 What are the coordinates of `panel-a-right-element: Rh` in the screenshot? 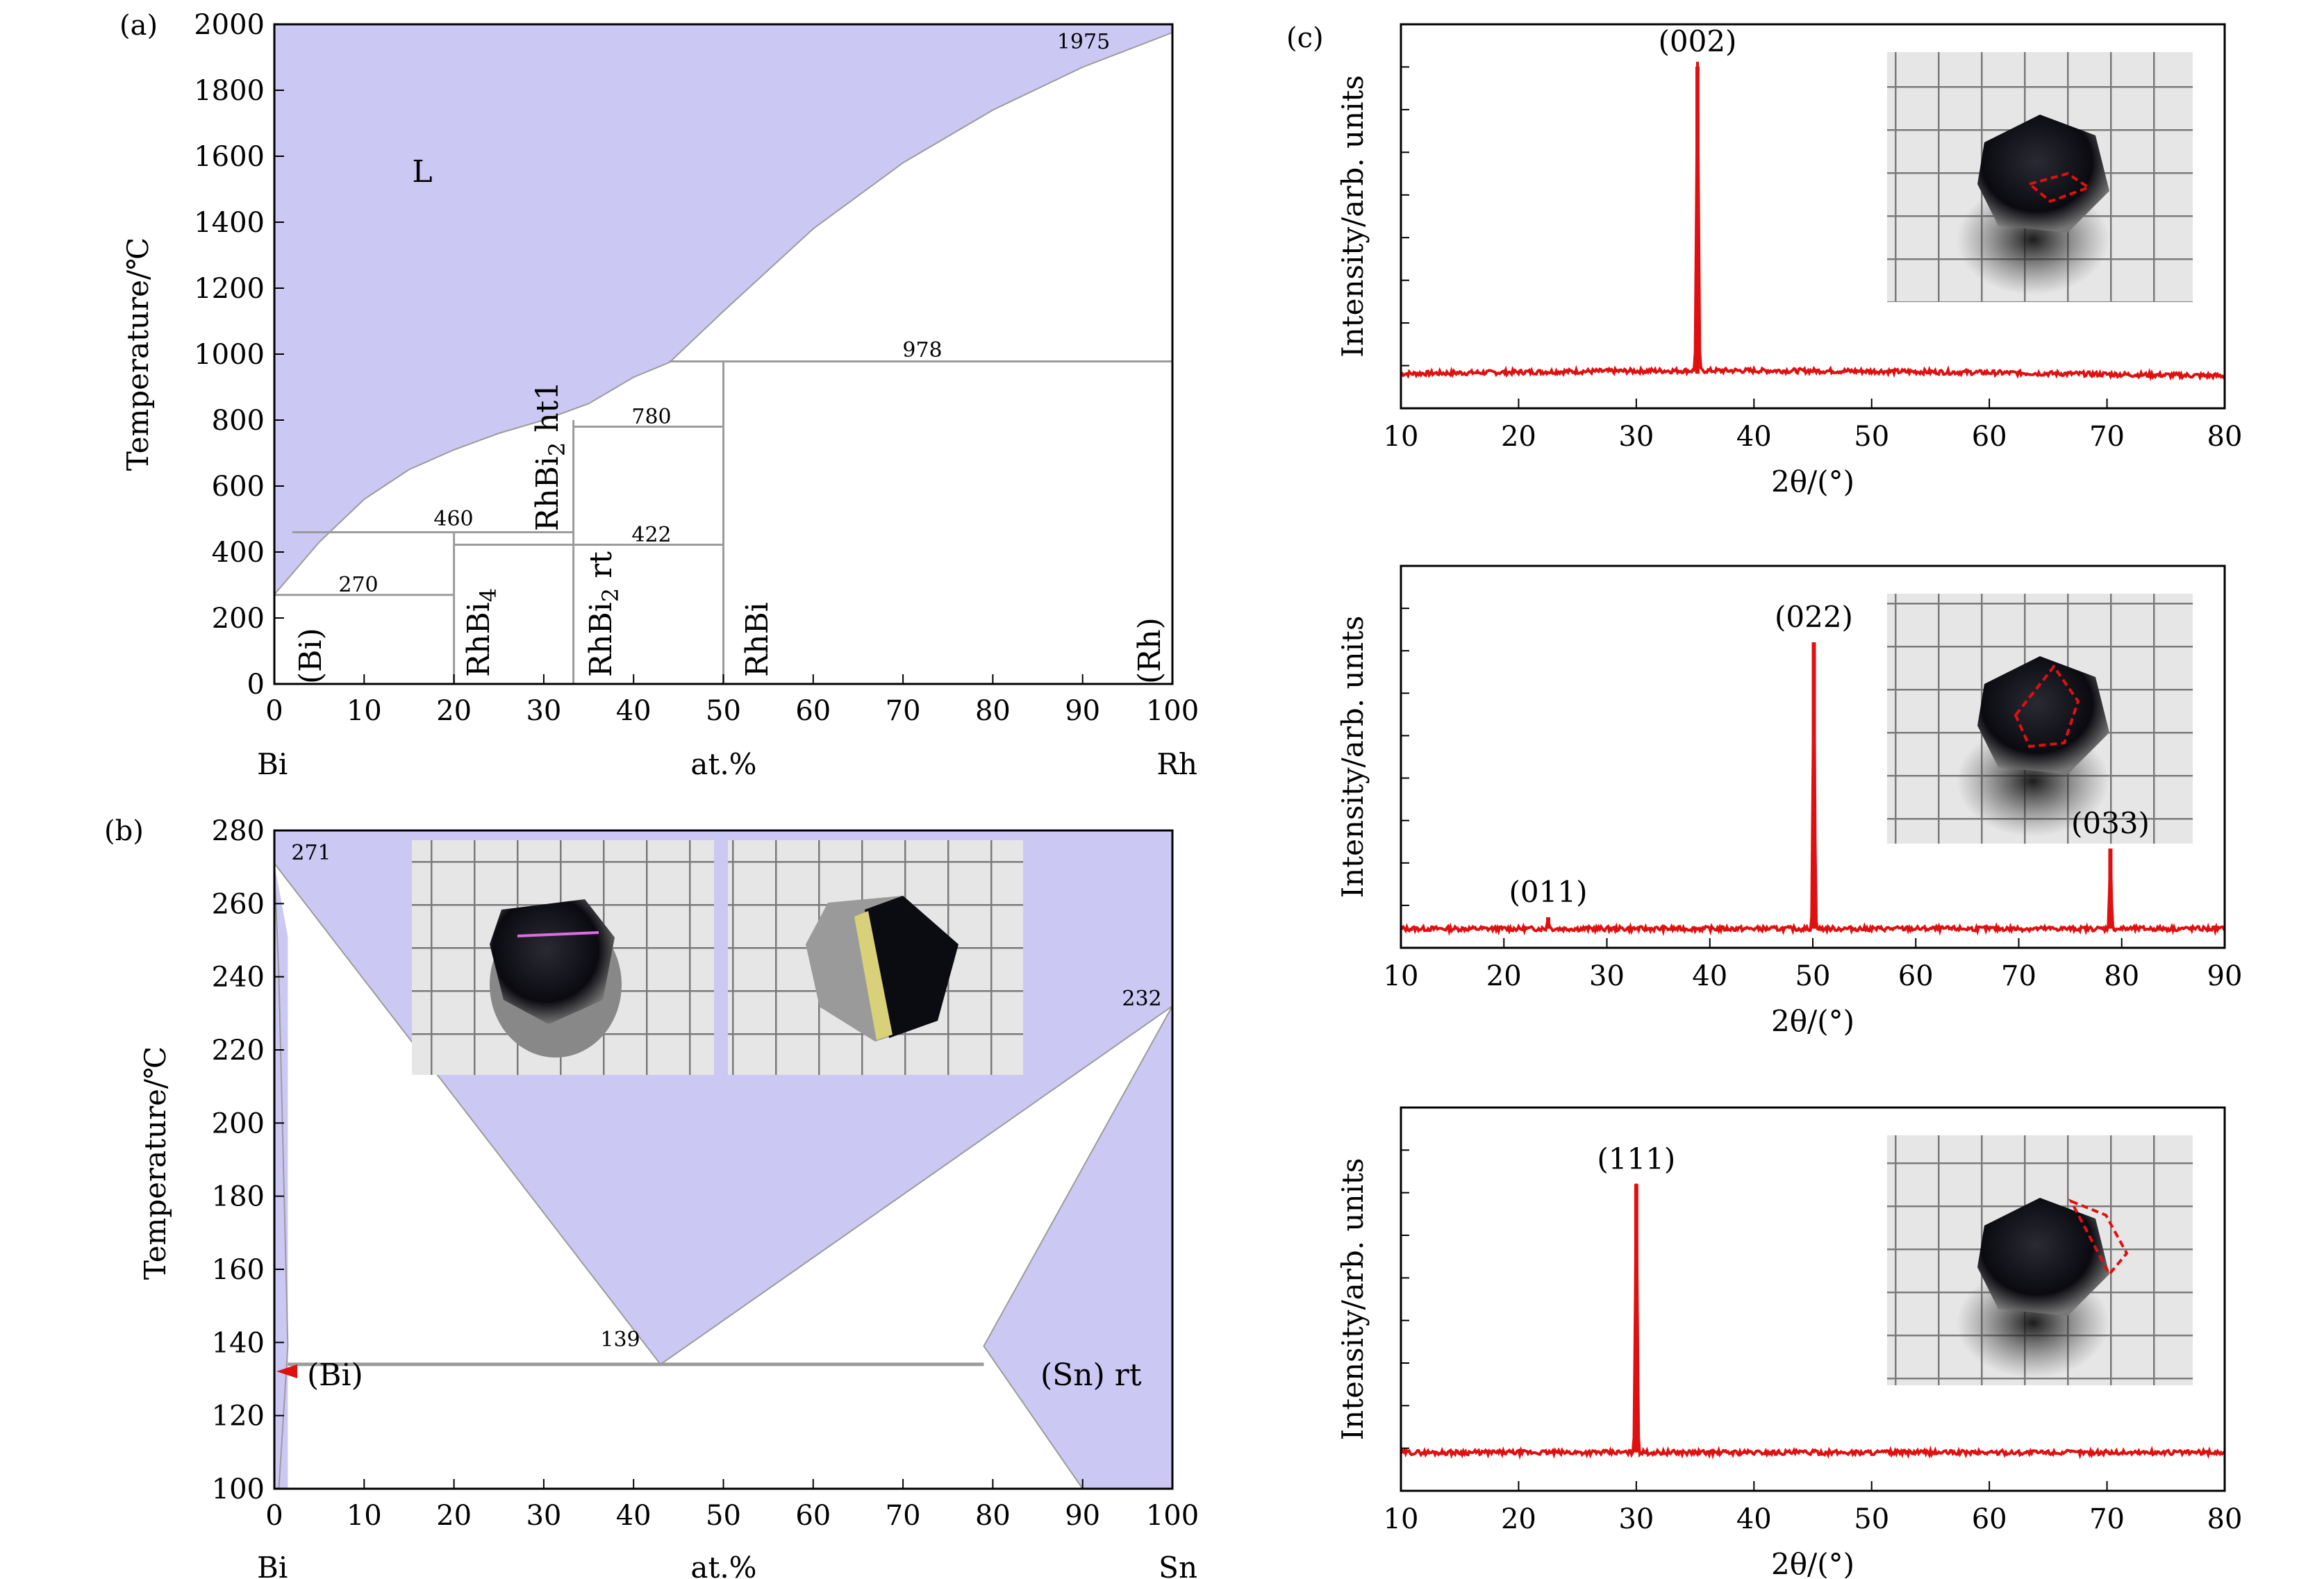 It's located at (1176, 764).